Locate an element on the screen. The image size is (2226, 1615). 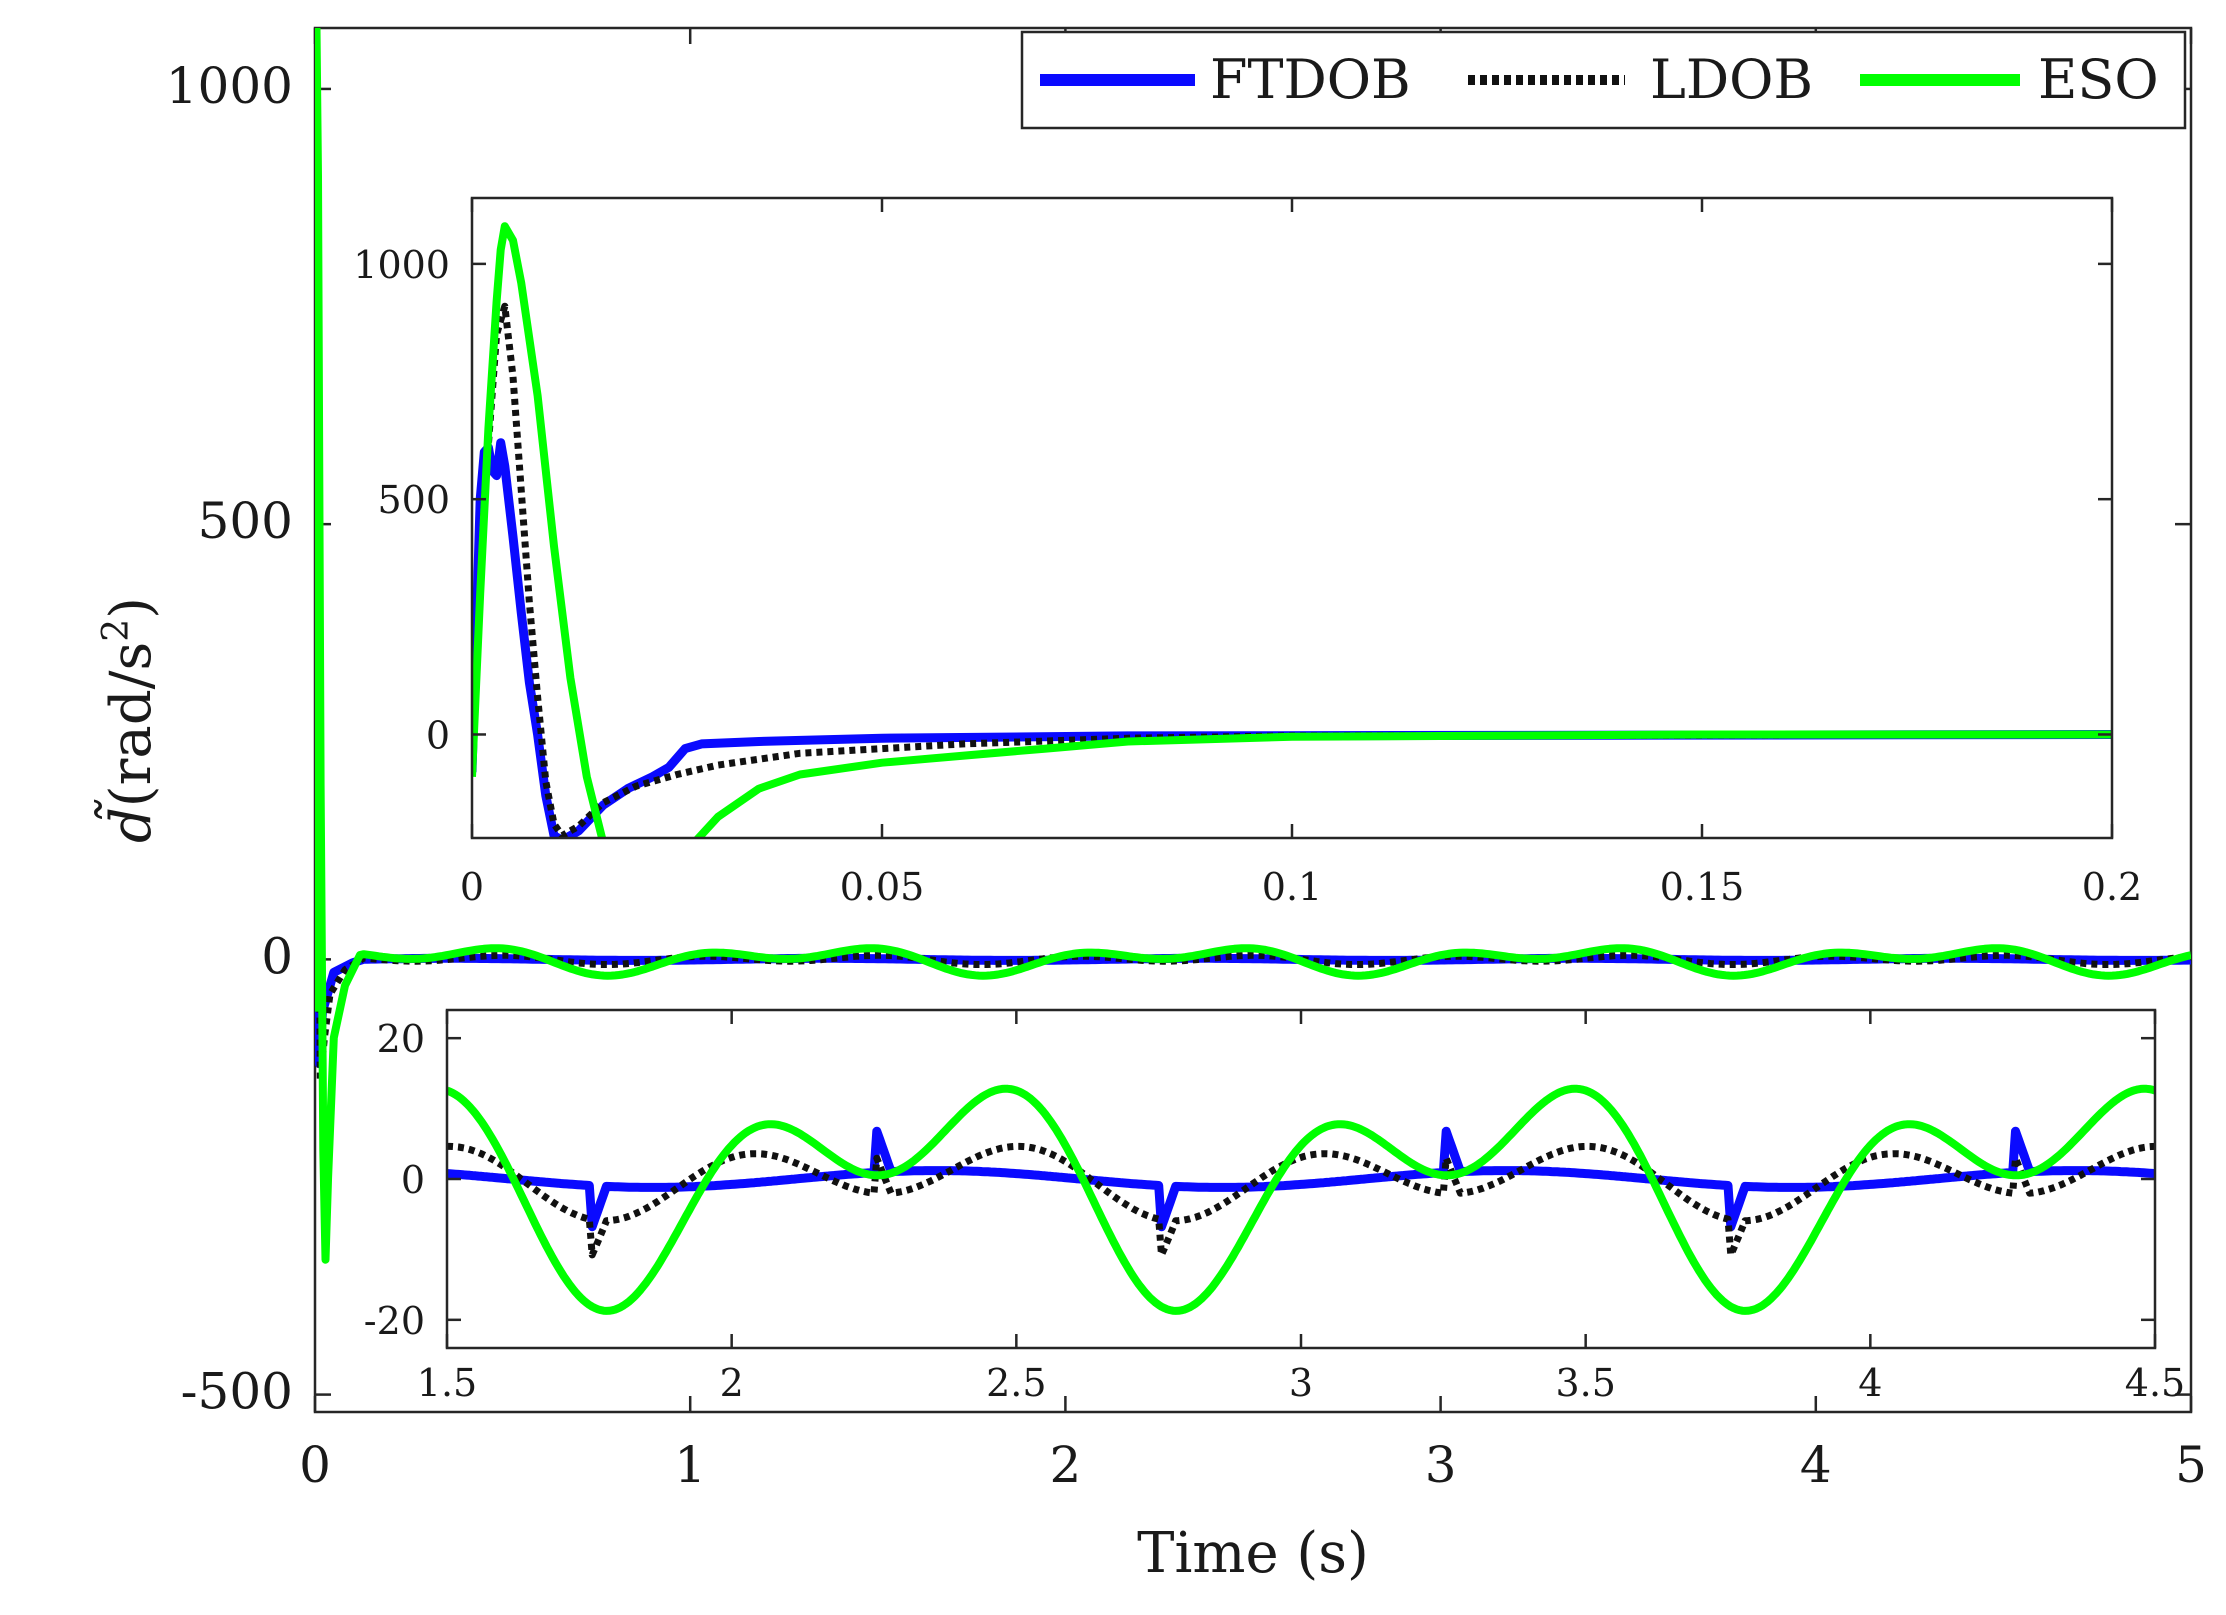
y-axis-title: d̃(rad/s2) is located at coordinates (129, 720).